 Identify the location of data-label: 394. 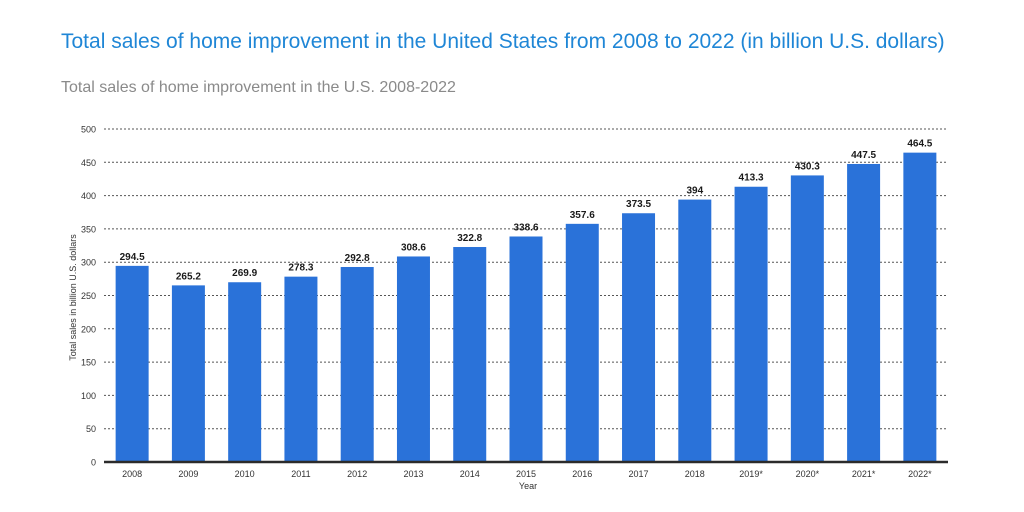
(694, 191).